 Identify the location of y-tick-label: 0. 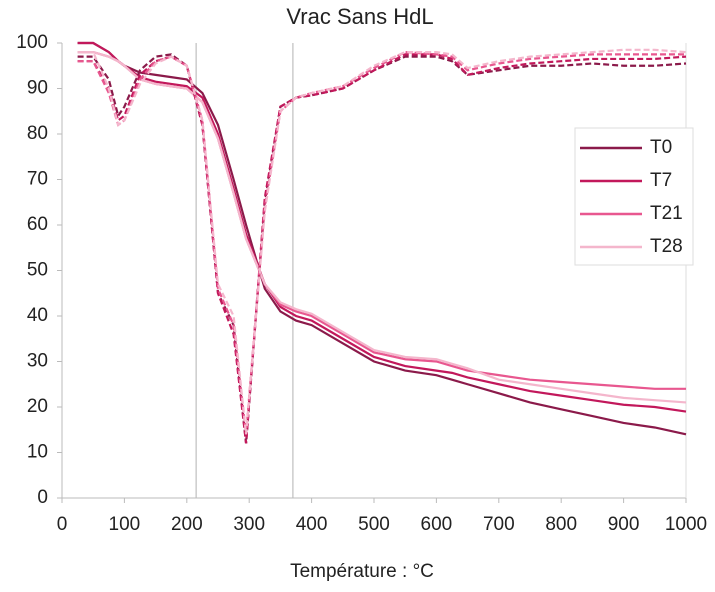
(42, 497).